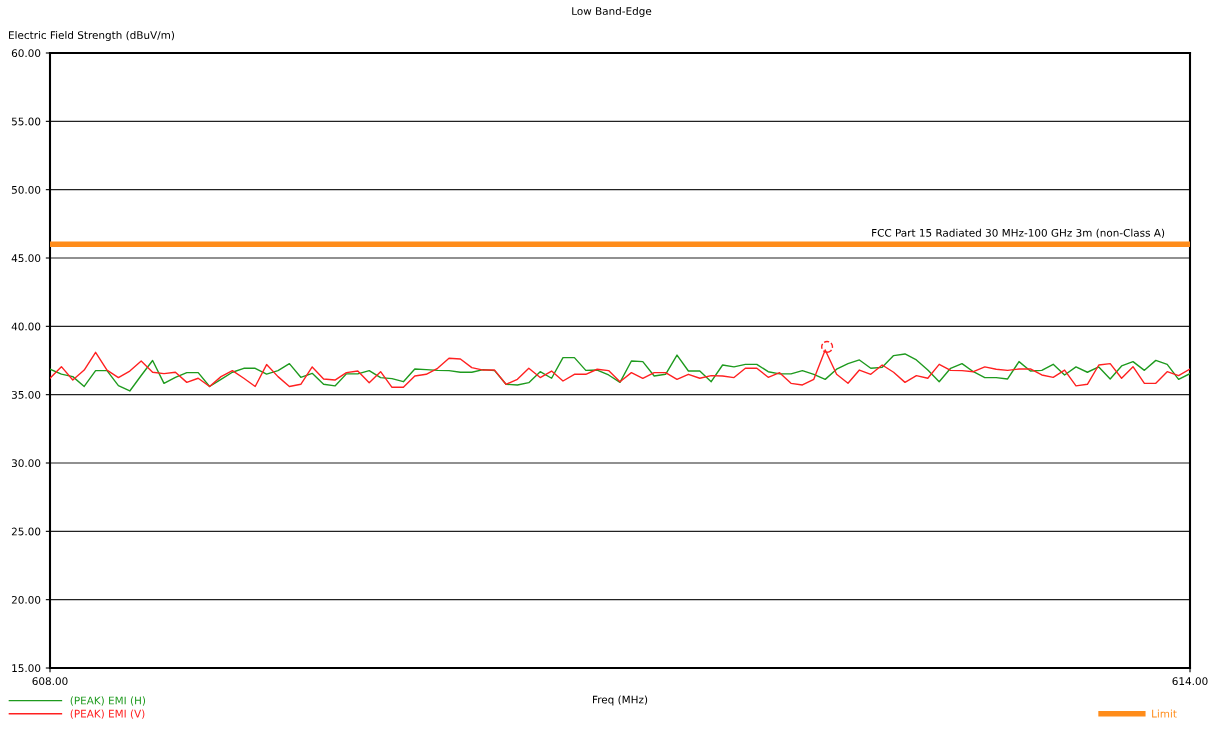  I want to click on y-tick-label: 40.00, so click(26, 326).